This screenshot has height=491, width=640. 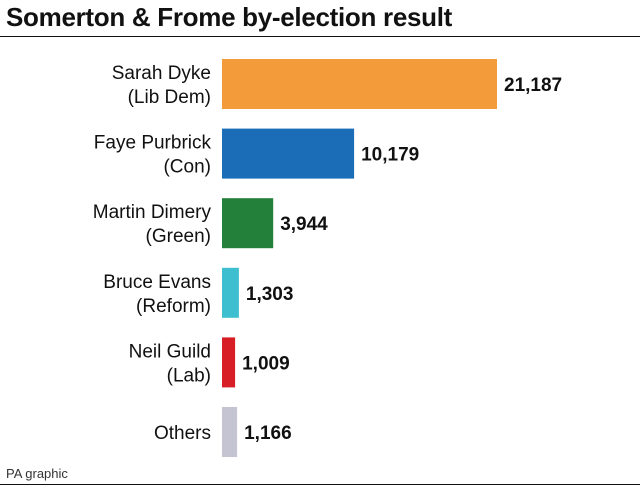 What do you see at coordinates (270, 294) in the screenshot?
I see `value-label-3: 1,303` at bounding box center [270, 294].